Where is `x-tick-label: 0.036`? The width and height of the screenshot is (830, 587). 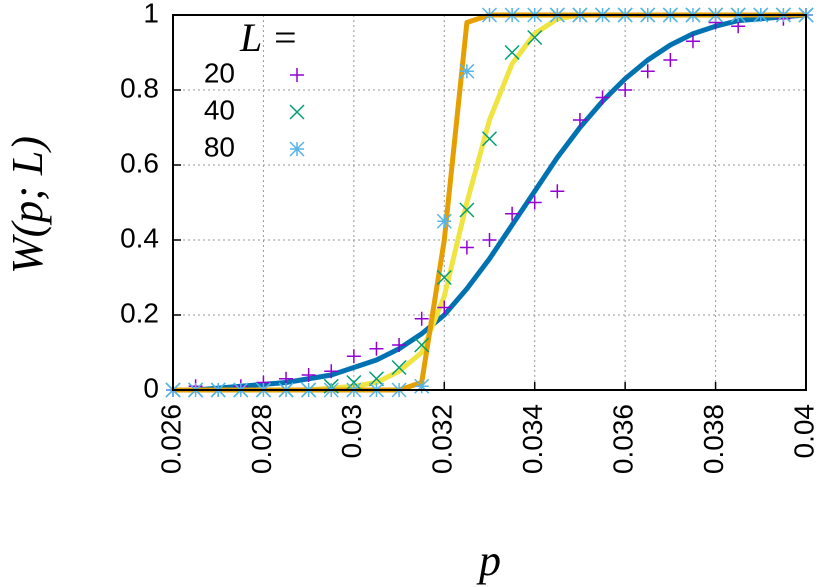
x-tick-label: 0.036 is located at coordinates (623, 439).